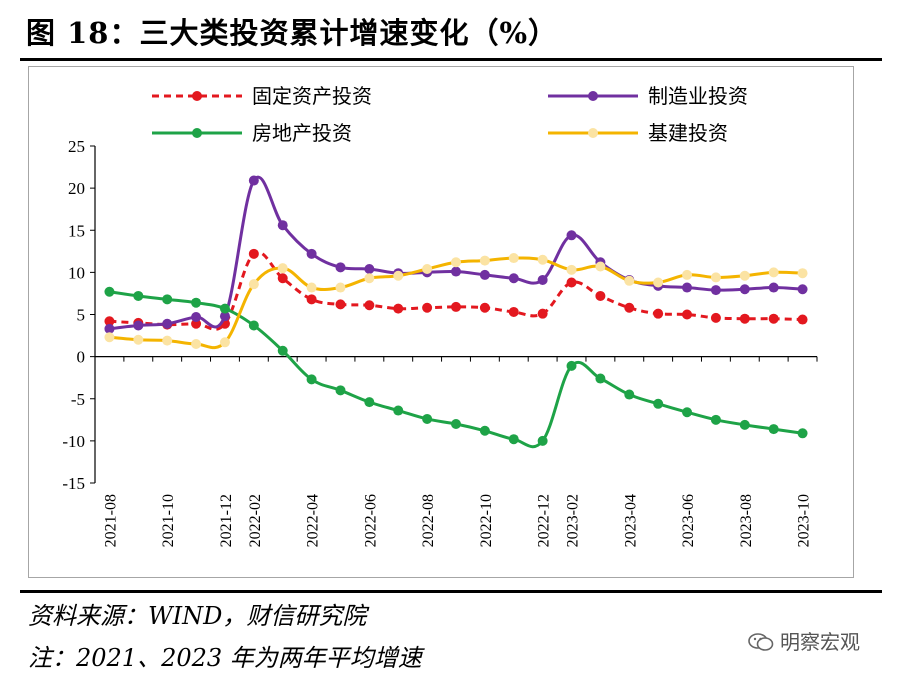  What do you see at coordinates (81, 357) in the screenshot?
I see `y-tick-label: 0` at bounding box center [81, 357].